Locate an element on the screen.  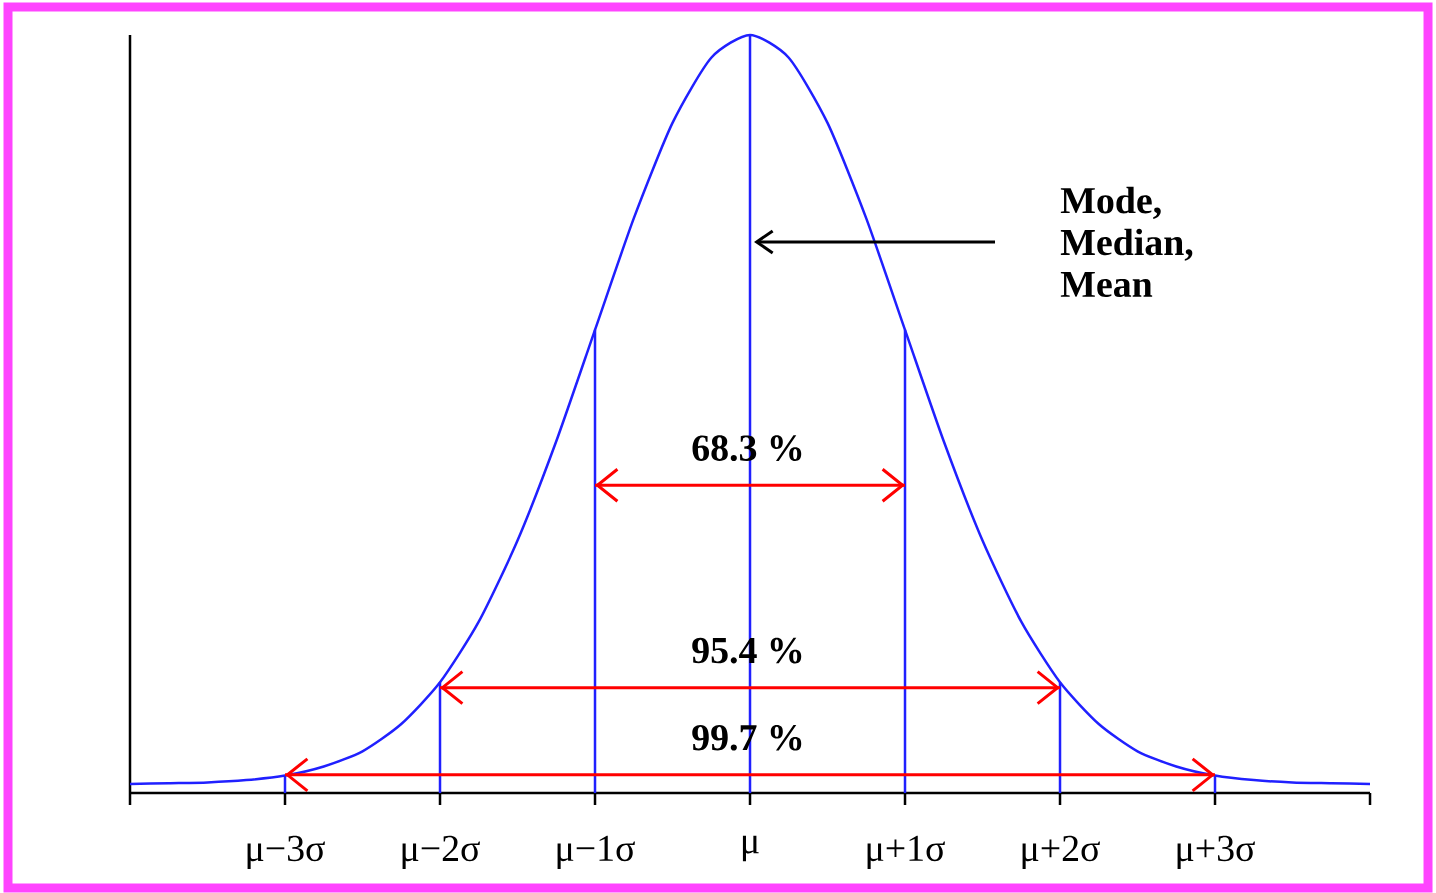
x-tick-label: μ+2σ is located at coordinates (1061, 852).